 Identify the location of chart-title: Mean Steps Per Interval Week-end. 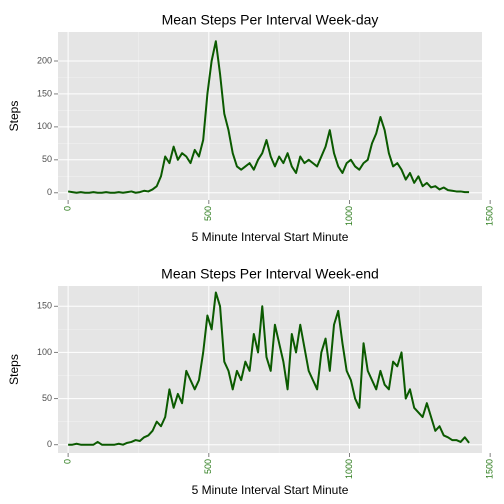
(270, 274).